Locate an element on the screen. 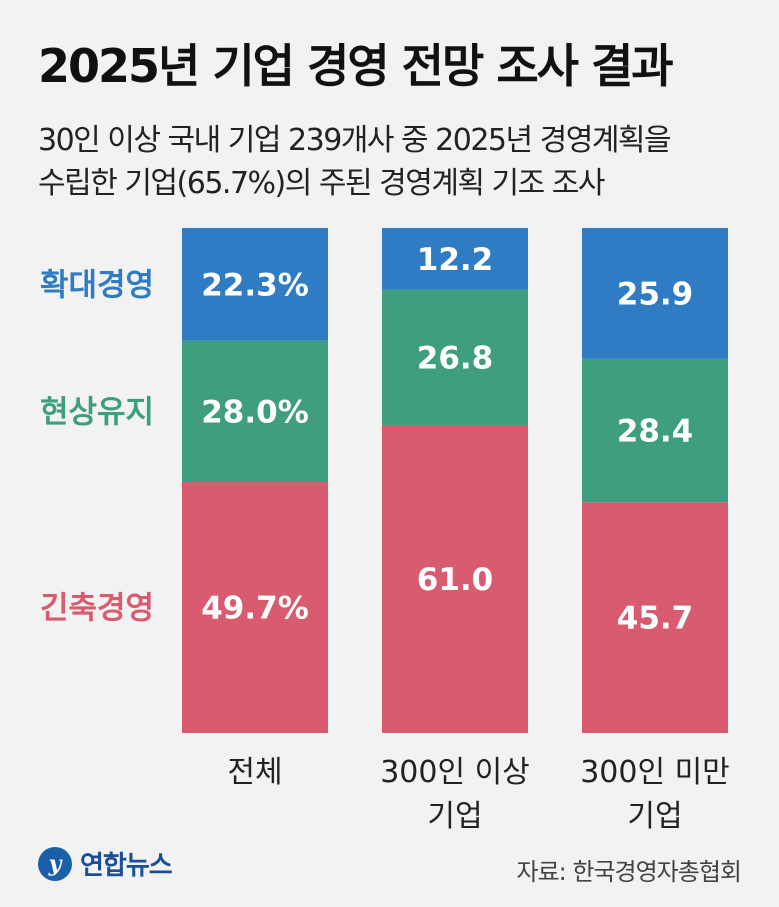 This screenshot has width=779, height=907. logo-mark-icon: y is located at coordinates (55, 863).